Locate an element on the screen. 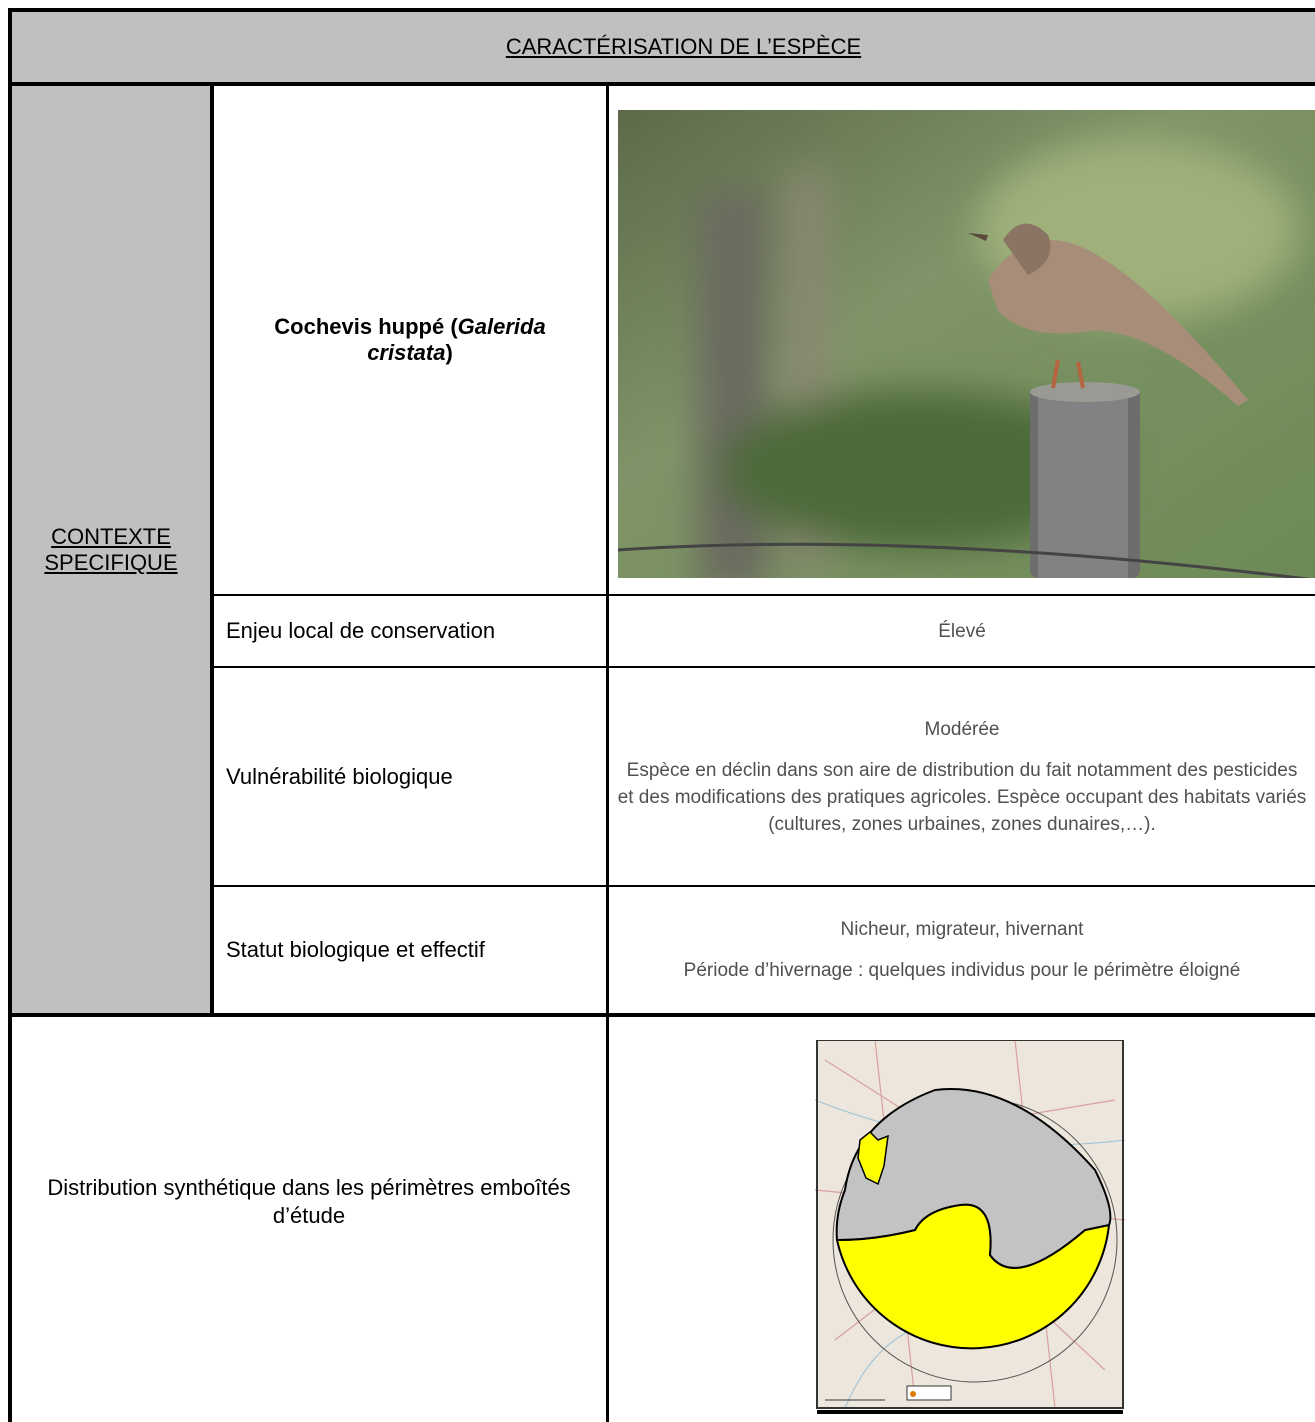 The width and height of the screenshot is (1315, 1422). row-label-text: Enjeu local de conservation is located at coordinates (361, 630).